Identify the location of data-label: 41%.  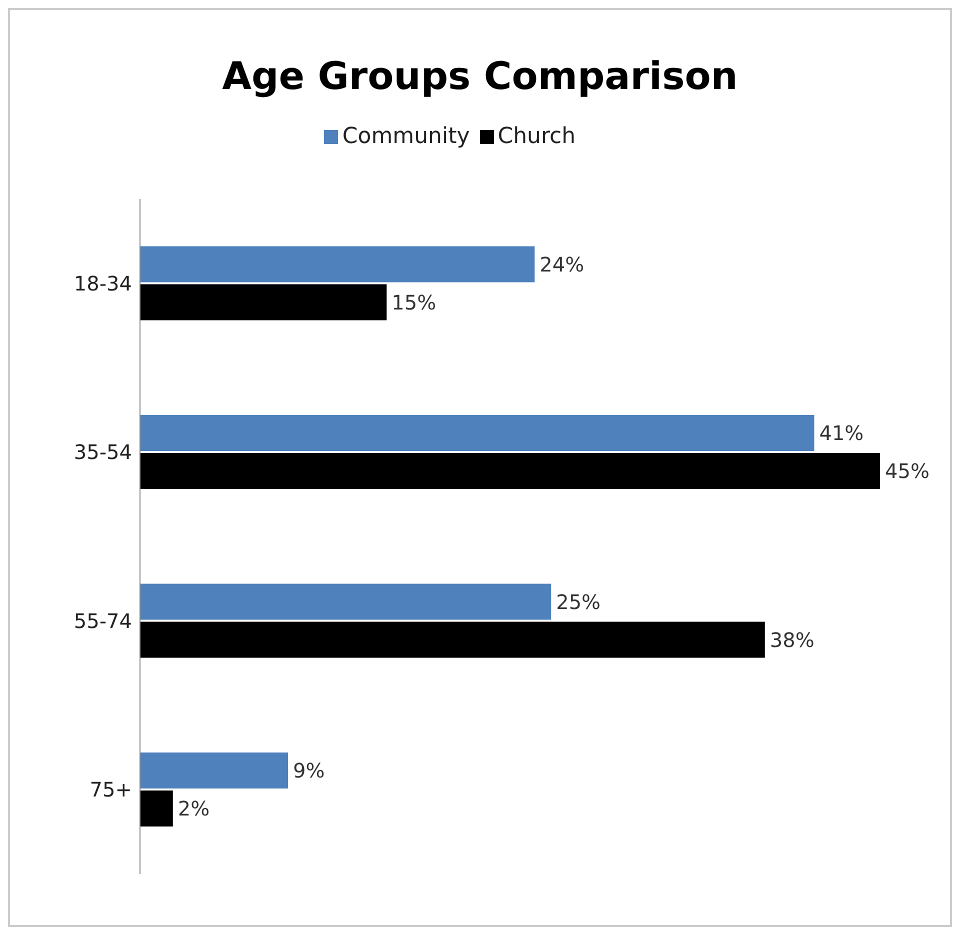
(841, 433).